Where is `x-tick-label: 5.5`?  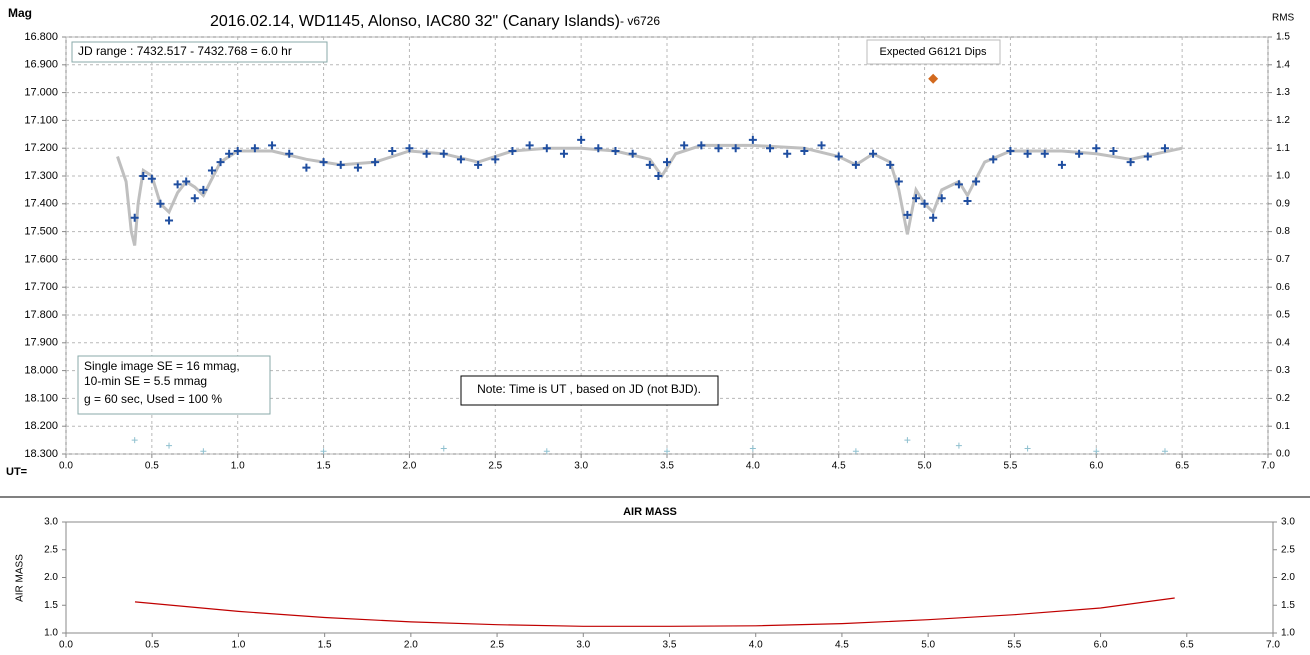
x-tick-label: 5.5 is located at coordinates (1014, 645).